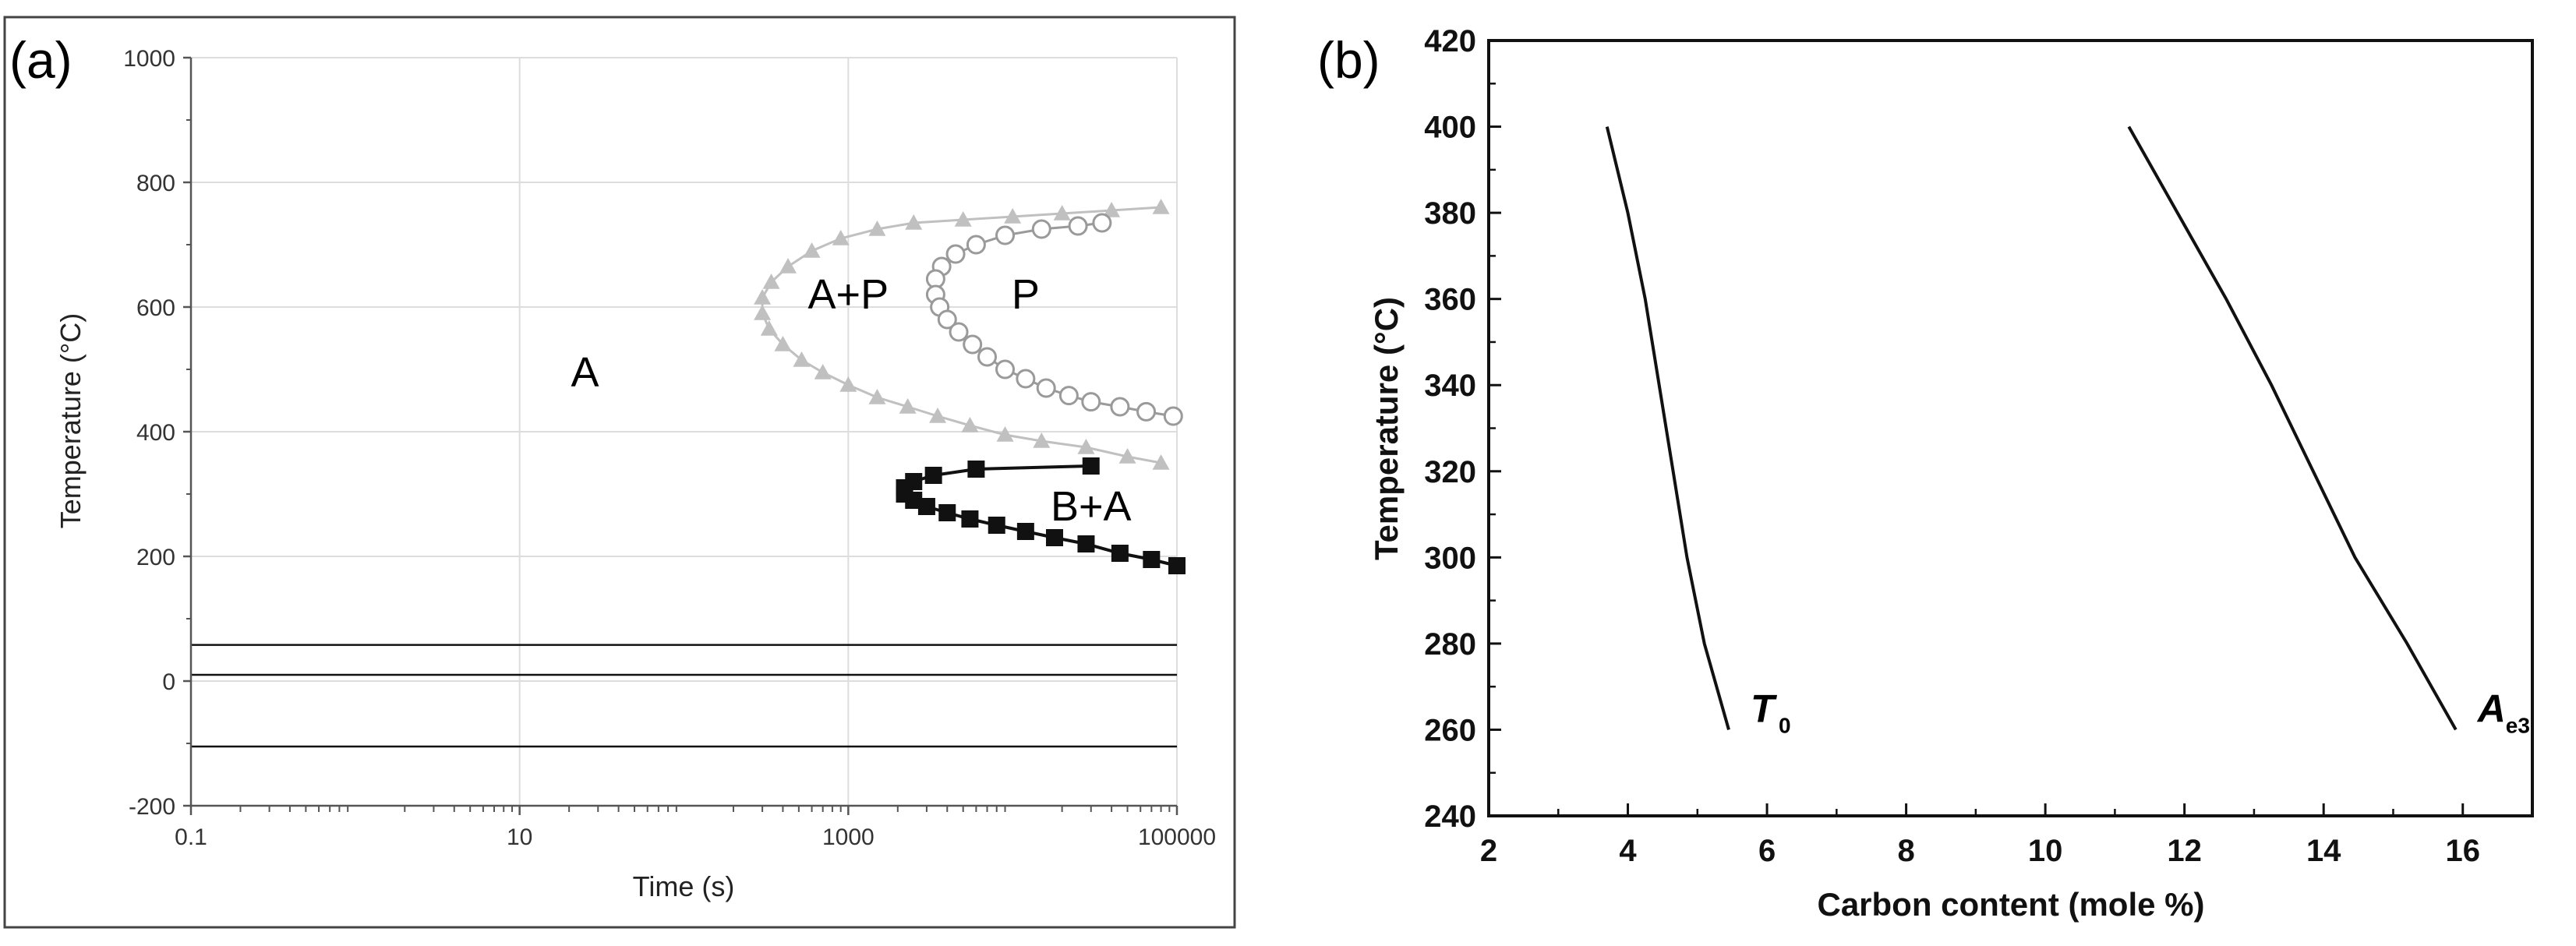 The image size is (2576, 946). I want to click on panel-a-y-ticks: -200 0 200 400 600 800 1000, so click(157, 433).